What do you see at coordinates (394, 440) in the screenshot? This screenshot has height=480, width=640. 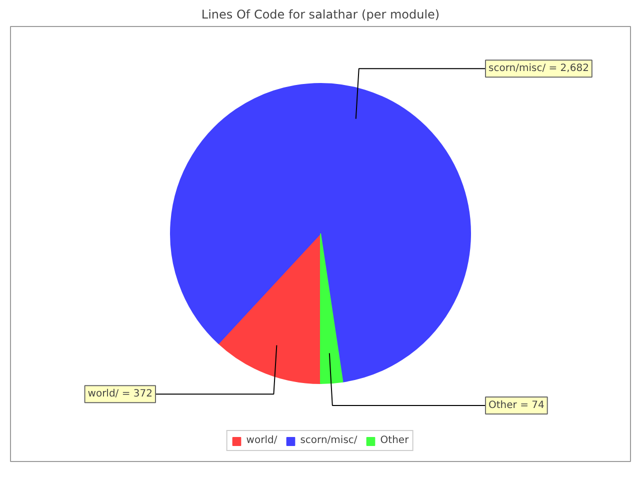 I see `legend-label: Other` at bounding box center [394, 440].